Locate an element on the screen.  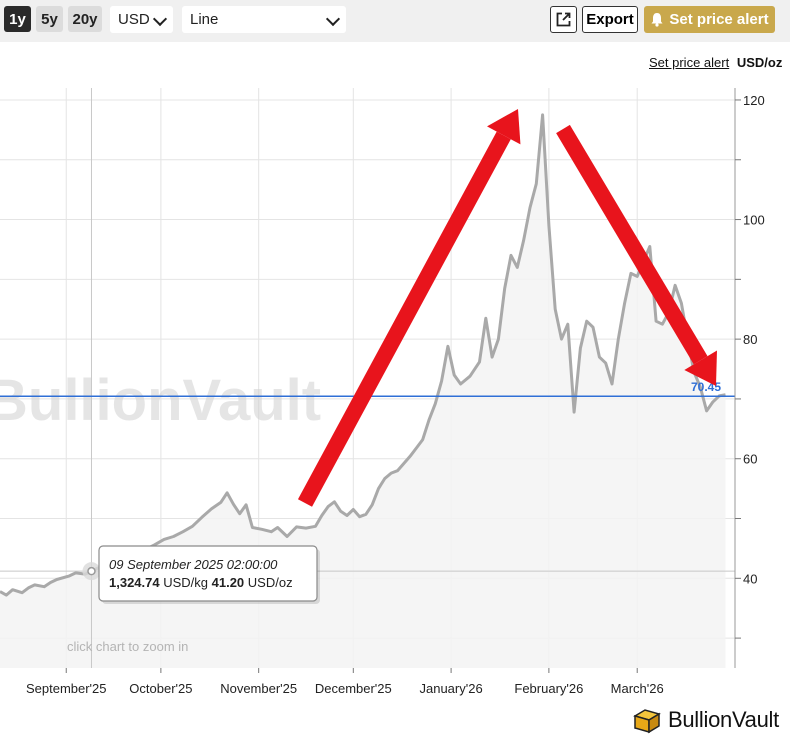
tooltip-values: 1,324.74 USD/kg 41.20 USD/oz is located at coordinates (201, 582).